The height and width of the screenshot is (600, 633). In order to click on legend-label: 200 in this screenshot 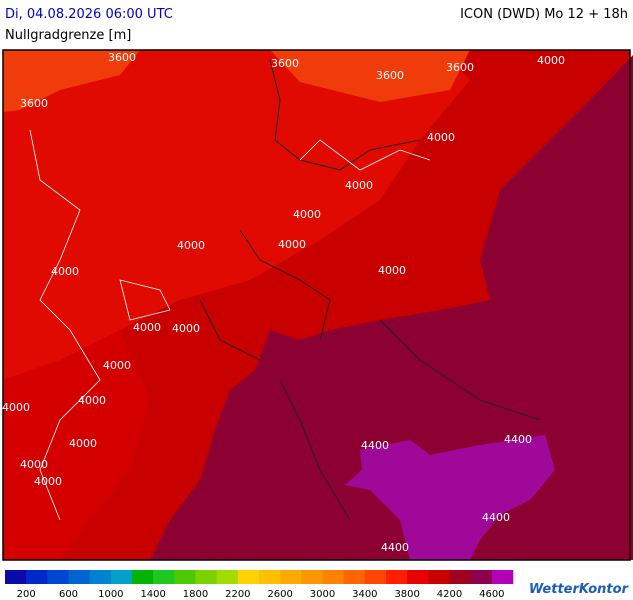, I will do `click(26, 594)`.